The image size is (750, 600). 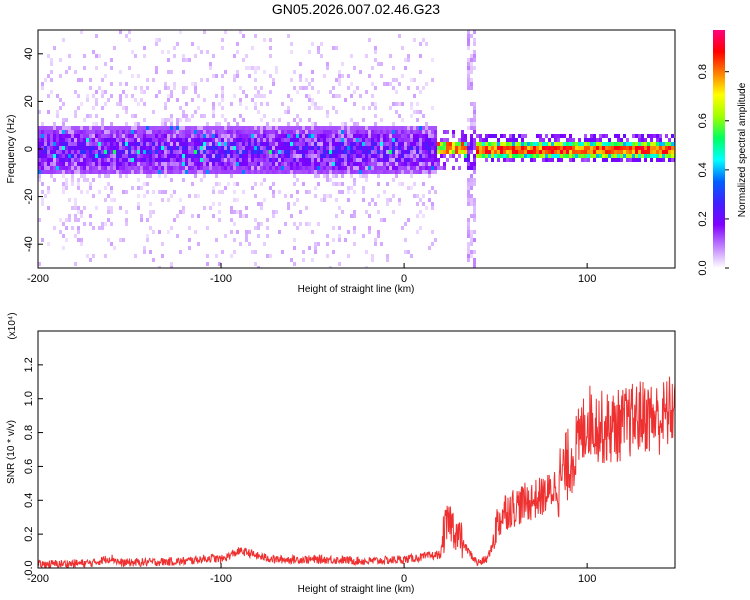 I want to click on spectrogram-cell-1908, so click(x=339, y=228).